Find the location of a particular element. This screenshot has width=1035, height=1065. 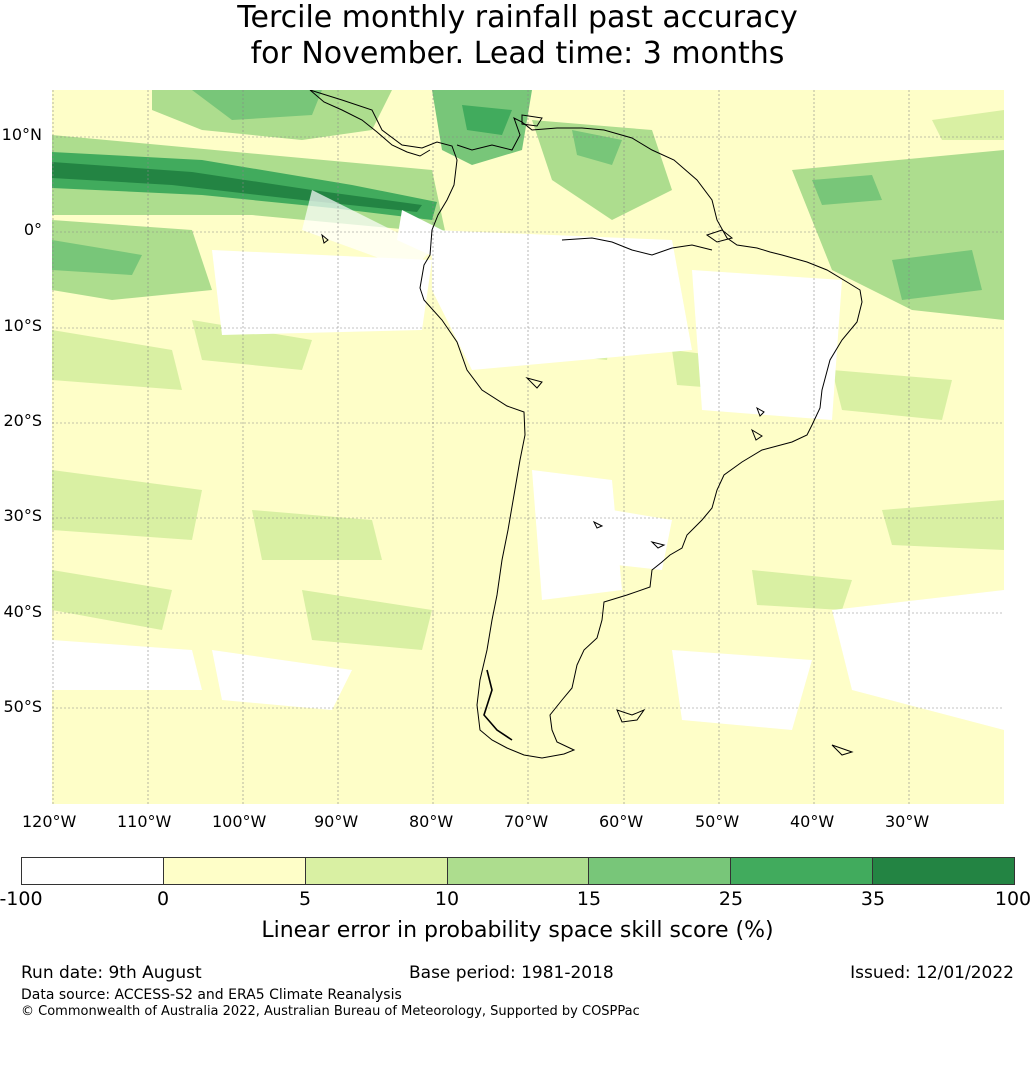

issued-date: Issued: 12/01/2022 is located at coordinates (932, 973).